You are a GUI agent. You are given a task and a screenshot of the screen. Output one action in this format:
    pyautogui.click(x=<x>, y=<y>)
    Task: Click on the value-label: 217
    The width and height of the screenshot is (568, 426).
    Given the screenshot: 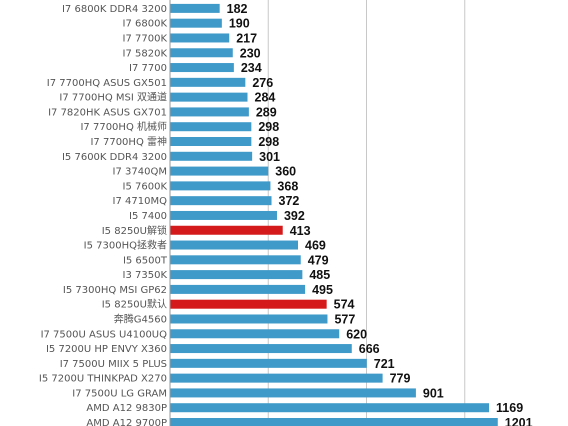 What is the action you would take?
    pyautogui.click(x=246, y=38)
    